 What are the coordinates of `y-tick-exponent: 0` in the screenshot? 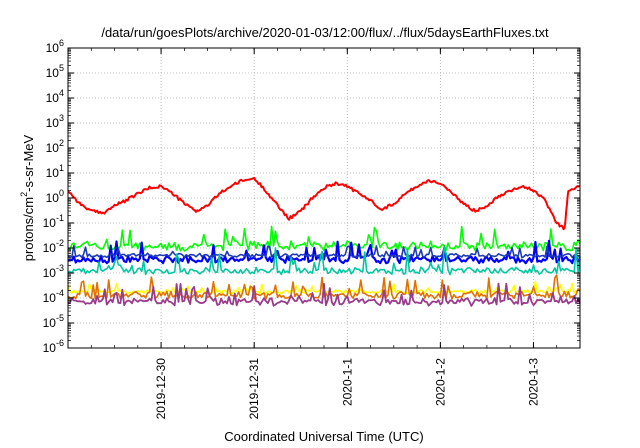 It's located at (61, 193).